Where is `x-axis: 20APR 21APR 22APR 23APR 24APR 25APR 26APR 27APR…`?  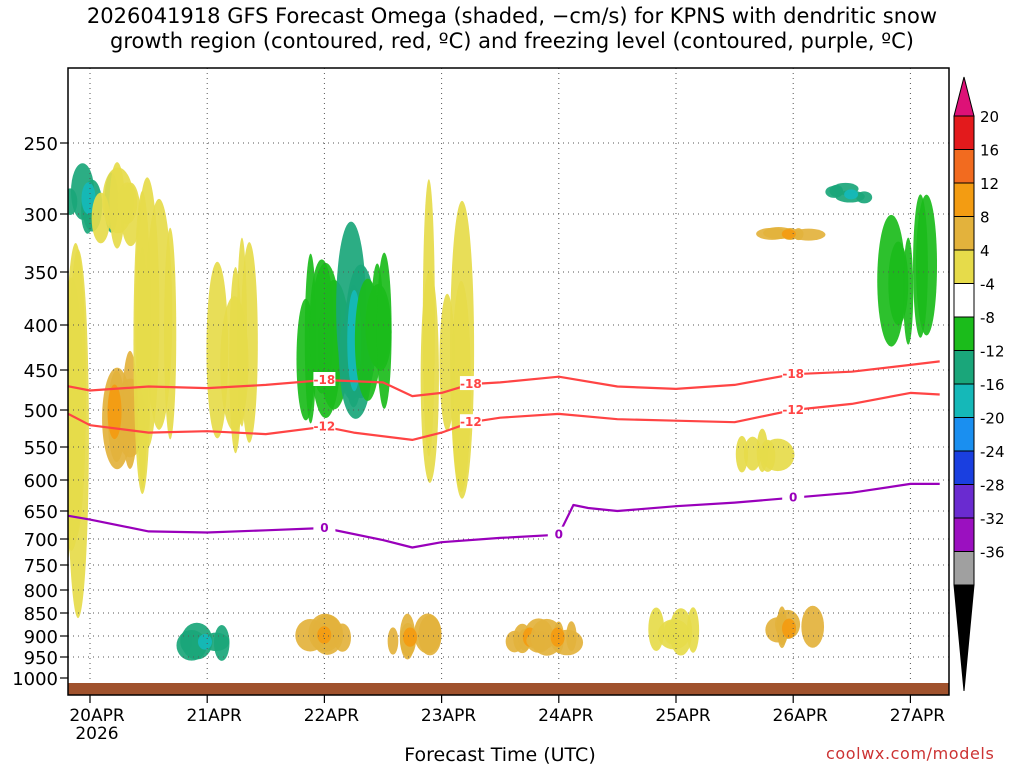 x-axis: 20APR 21APR 22APR 23APR 24APR 25APR 26APR 27APR… is located at coordinates (507, 719).